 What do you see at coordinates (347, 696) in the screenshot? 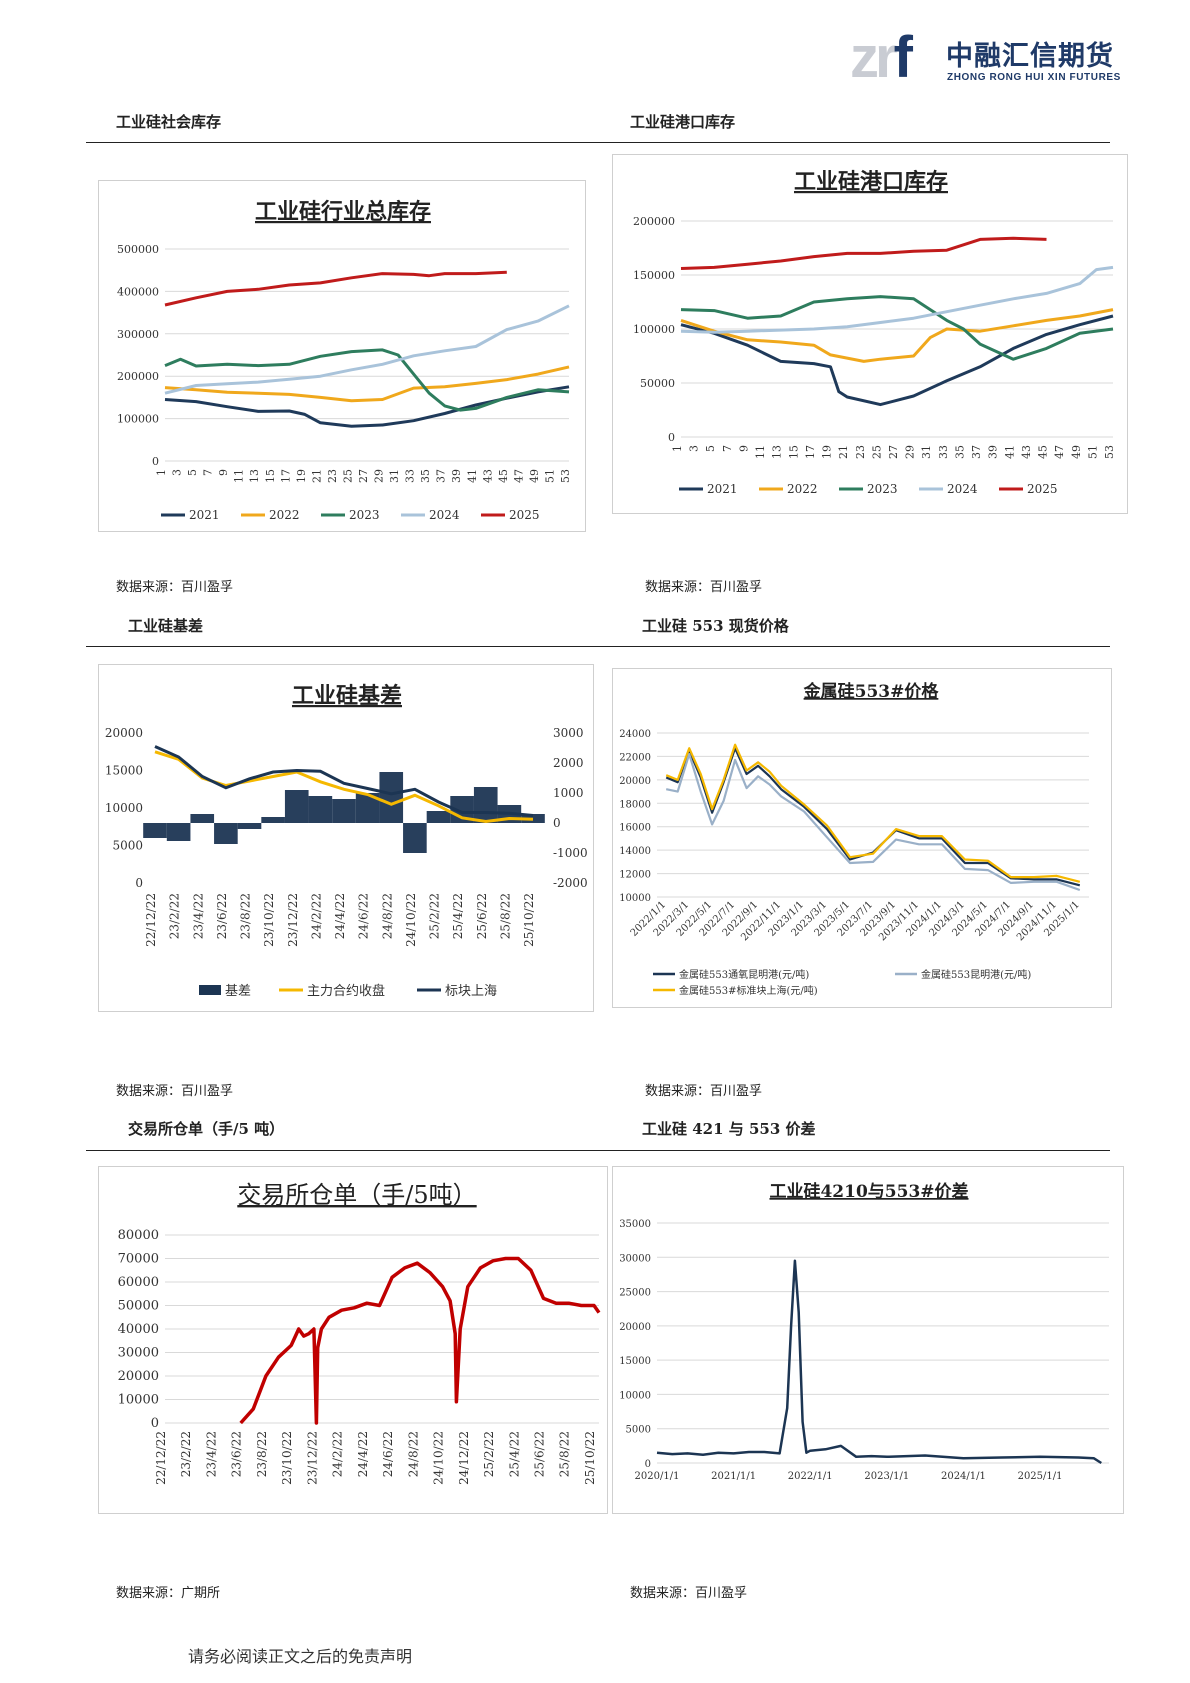
I see `chart-title: 工业硅基差` at bounding box center [347, 696].